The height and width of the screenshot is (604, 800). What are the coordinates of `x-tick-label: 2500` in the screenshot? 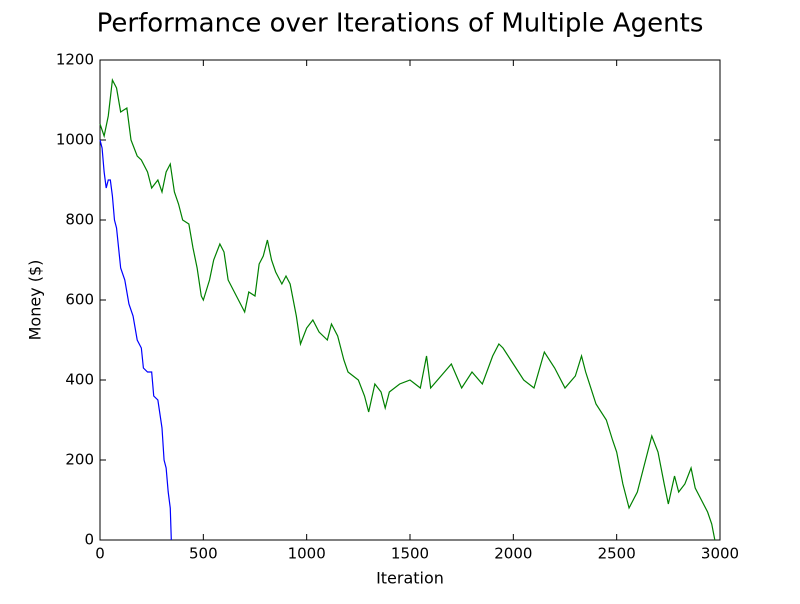 It's located at (617, 554).